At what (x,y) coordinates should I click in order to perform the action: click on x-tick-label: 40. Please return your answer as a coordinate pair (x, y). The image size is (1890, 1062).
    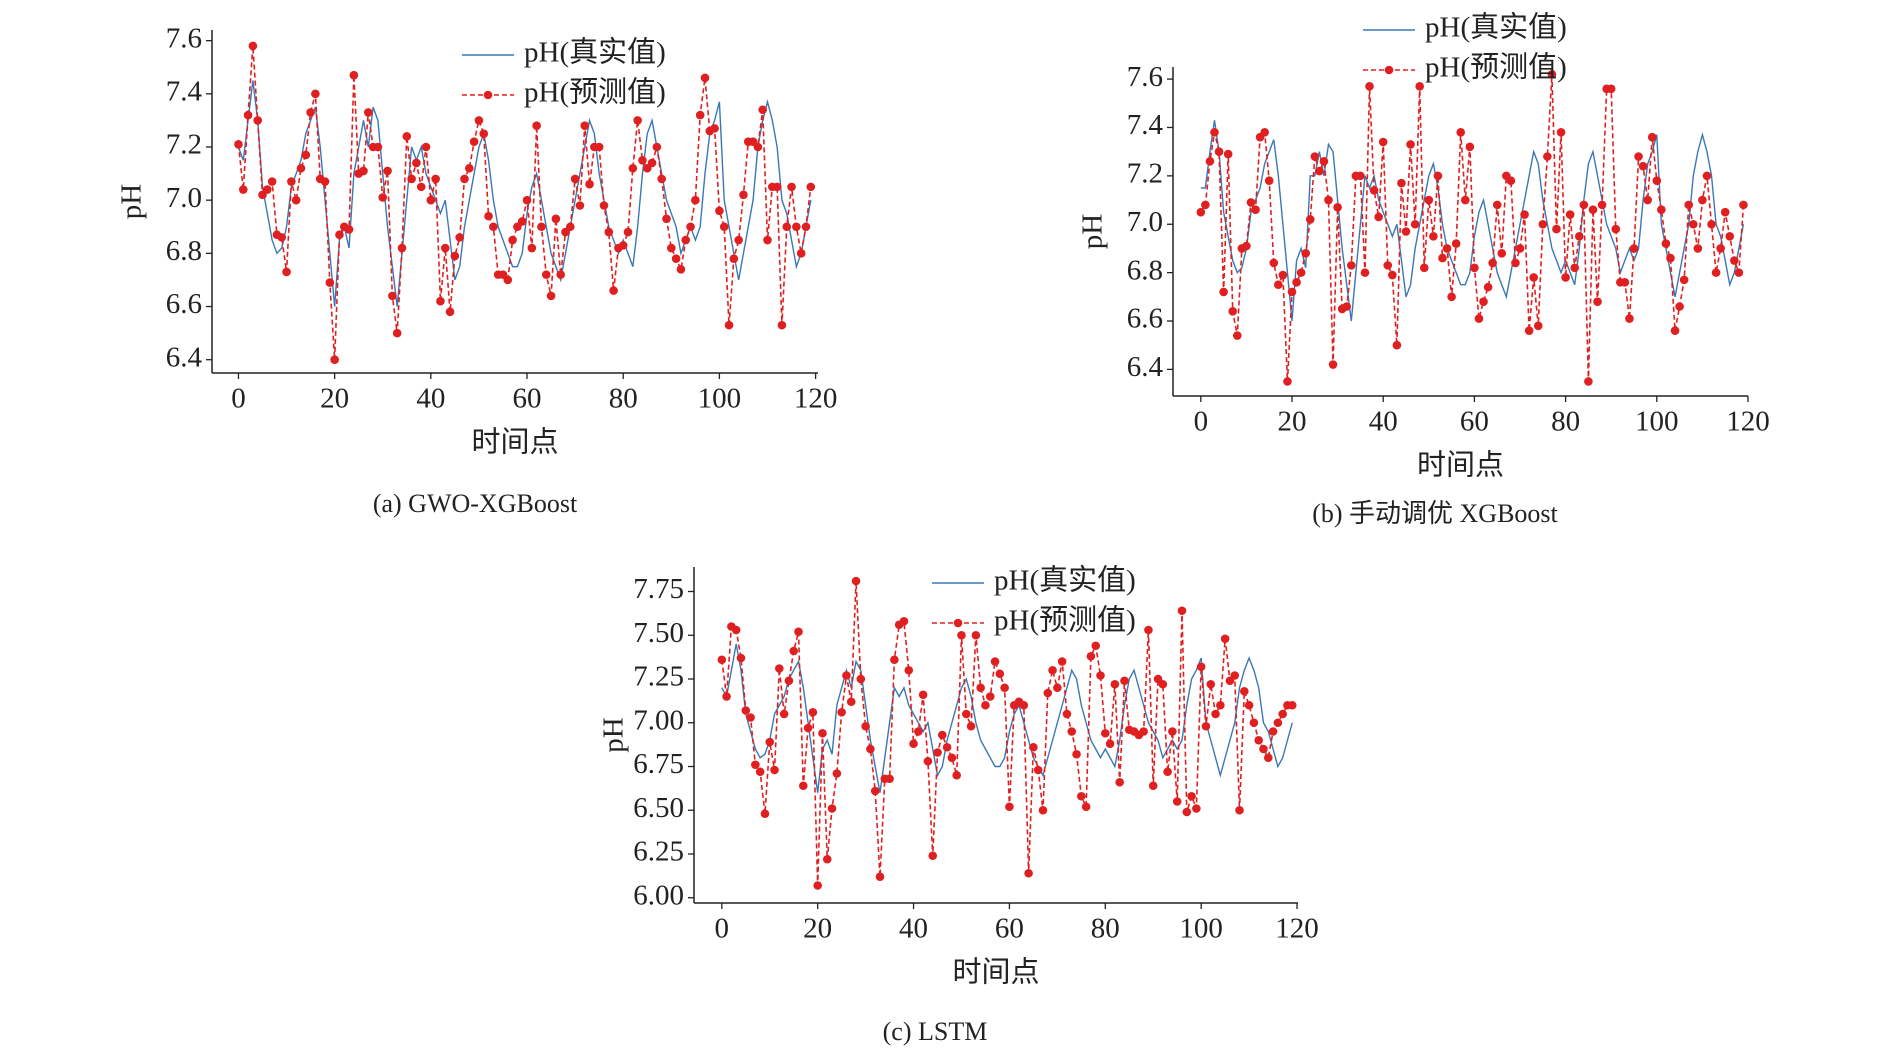
    Looking at the image, I should click on (913, 929).